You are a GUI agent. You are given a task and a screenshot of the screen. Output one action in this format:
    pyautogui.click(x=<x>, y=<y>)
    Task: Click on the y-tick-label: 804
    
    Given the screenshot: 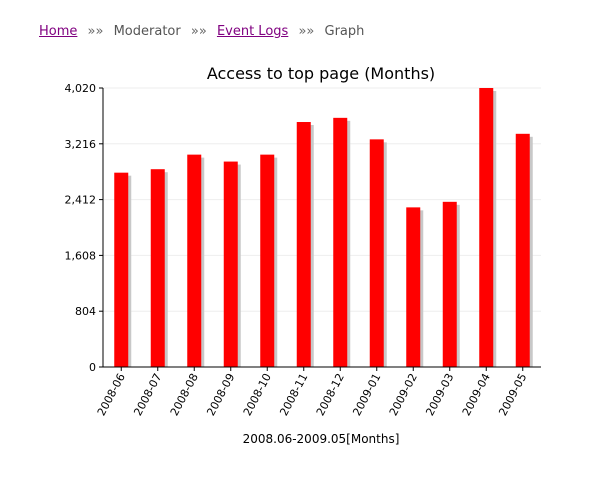 What is the action you would take?
    pyautogui.click(x=85, y=311)
    